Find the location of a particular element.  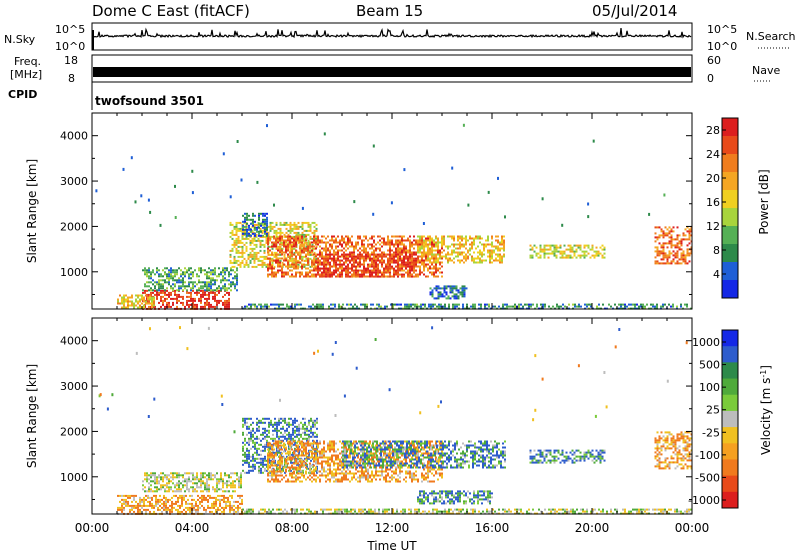

power-scatter-point is located at coordinates (192, 193).